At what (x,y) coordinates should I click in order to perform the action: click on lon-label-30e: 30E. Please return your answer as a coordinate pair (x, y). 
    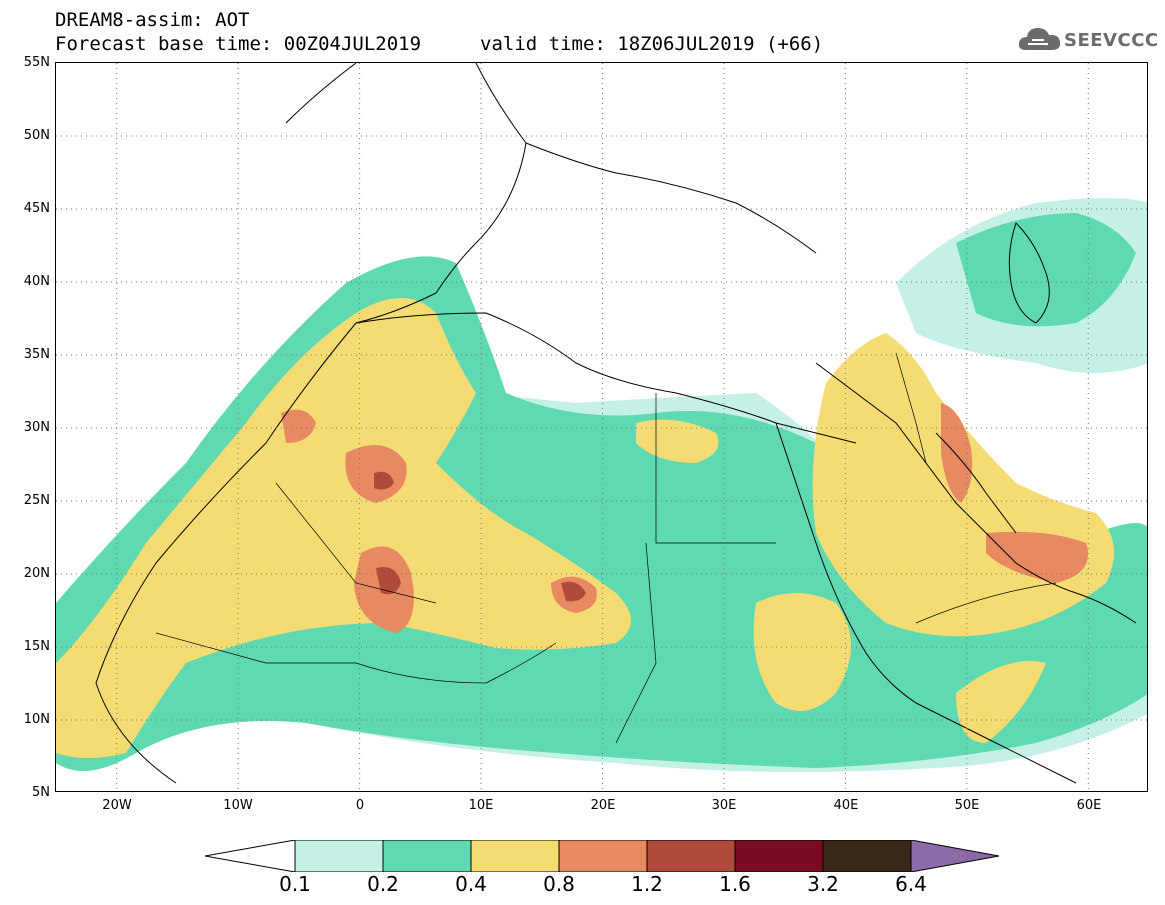
    Looking at the image, I should click on (724, 805).